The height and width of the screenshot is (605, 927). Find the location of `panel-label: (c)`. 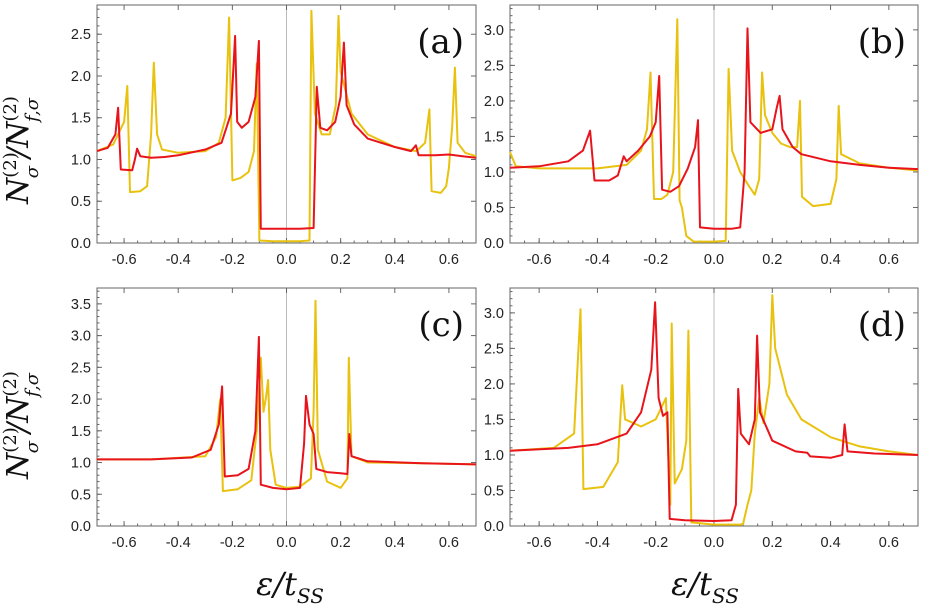

panel-label: (c) is located at coordinates (441, 325).